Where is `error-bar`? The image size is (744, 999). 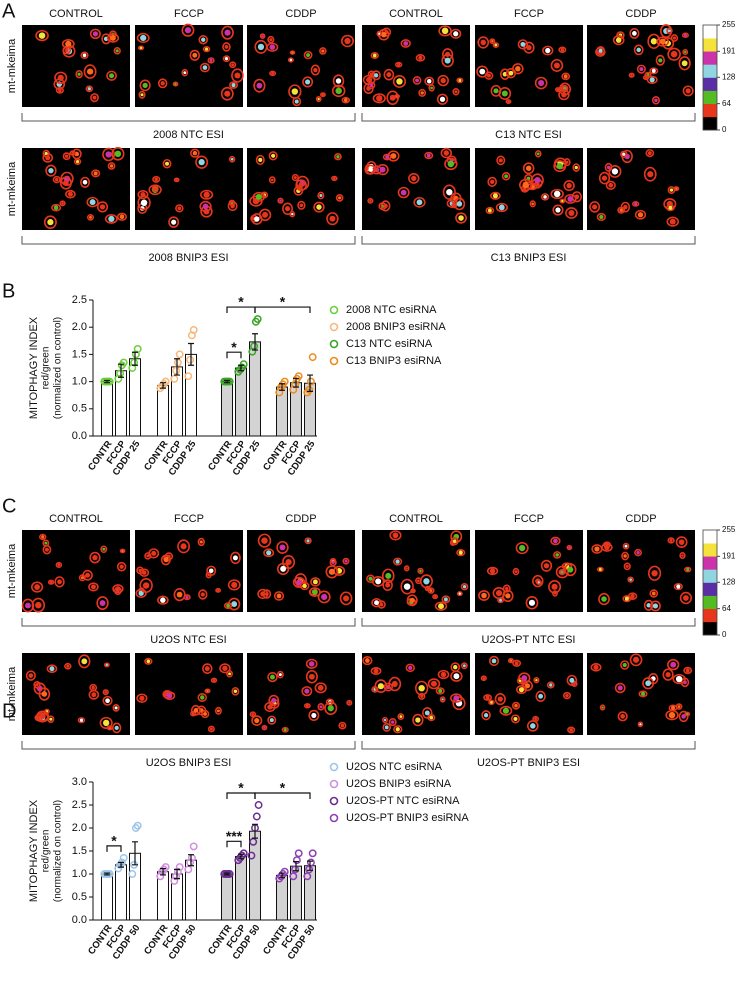
error-bar is located at coordinates (191, 860).